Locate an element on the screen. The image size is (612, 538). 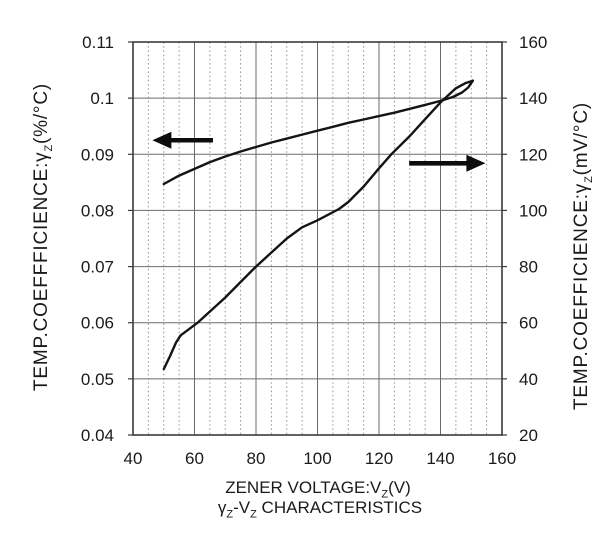
caption-gamma: γ is located at coordinates (222, 507).